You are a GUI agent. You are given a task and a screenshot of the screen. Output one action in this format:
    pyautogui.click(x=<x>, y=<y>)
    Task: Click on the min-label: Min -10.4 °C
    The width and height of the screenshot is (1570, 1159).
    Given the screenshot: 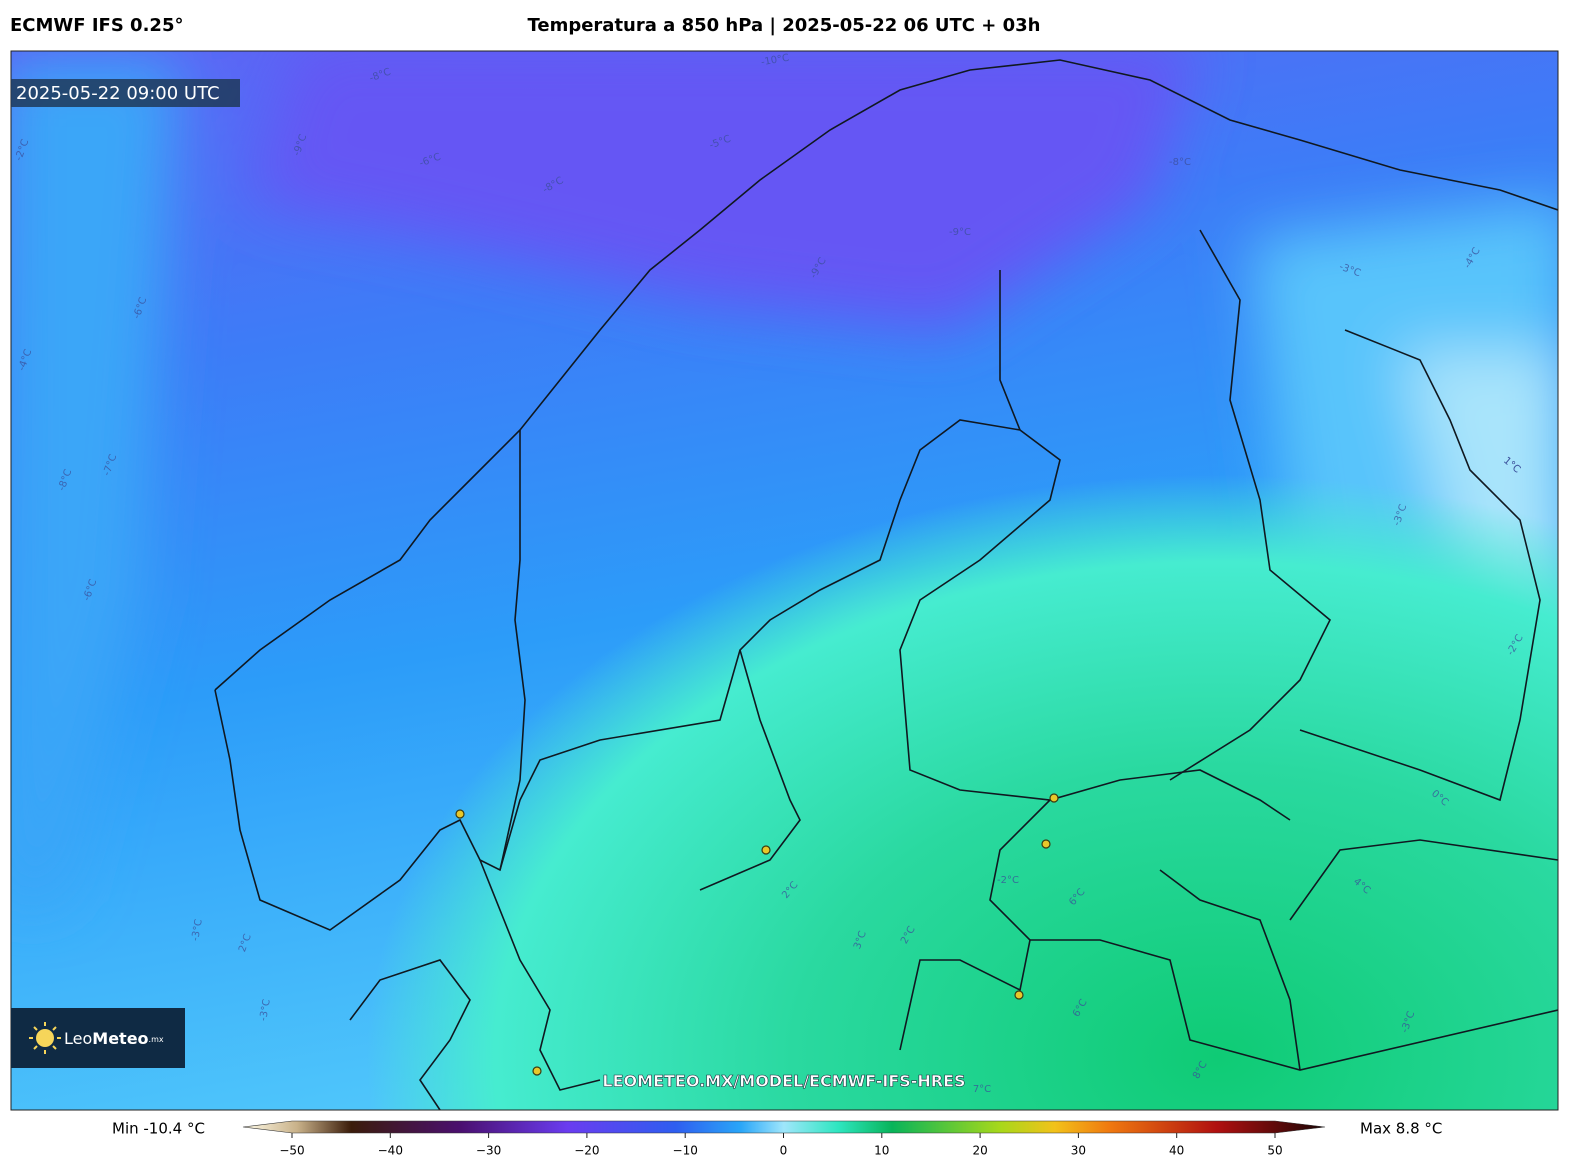 What is the action you would take?
    pyautogui.click(x=158, y=1129)
    